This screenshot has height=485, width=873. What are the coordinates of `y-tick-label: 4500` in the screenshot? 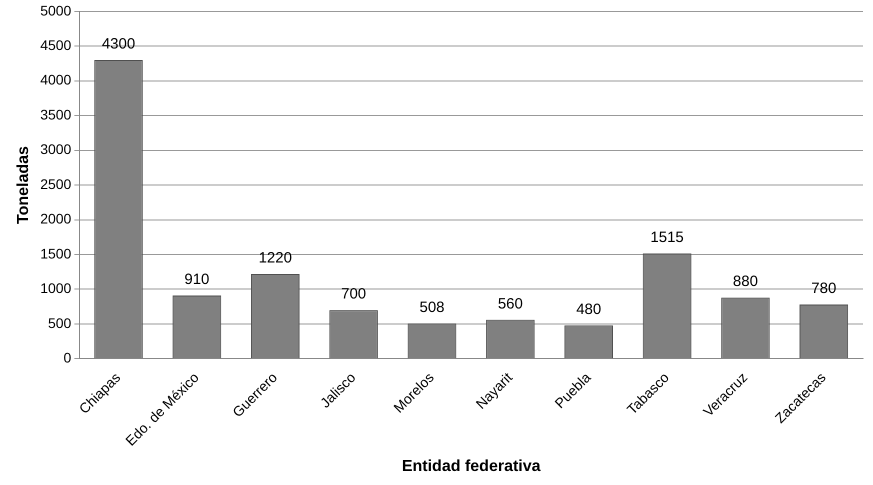 It's located at (56, 44).